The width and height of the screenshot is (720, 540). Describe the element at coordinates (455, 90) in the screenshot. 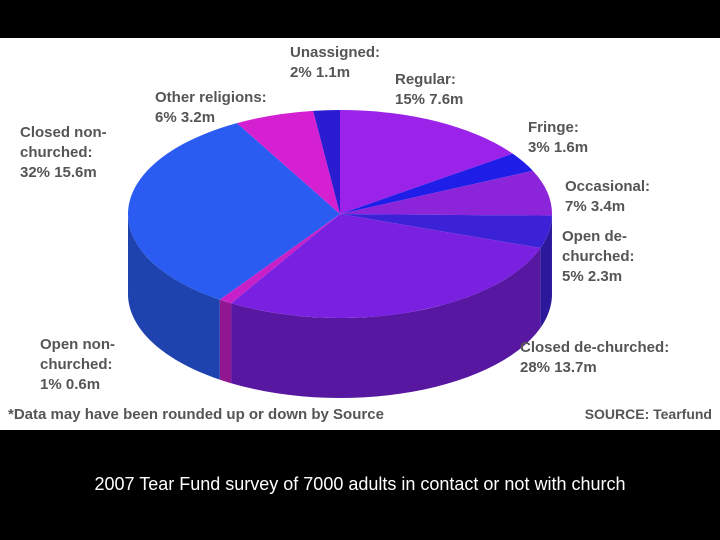

I see `slice-label: Regular: 15% 7.6m` at that location.